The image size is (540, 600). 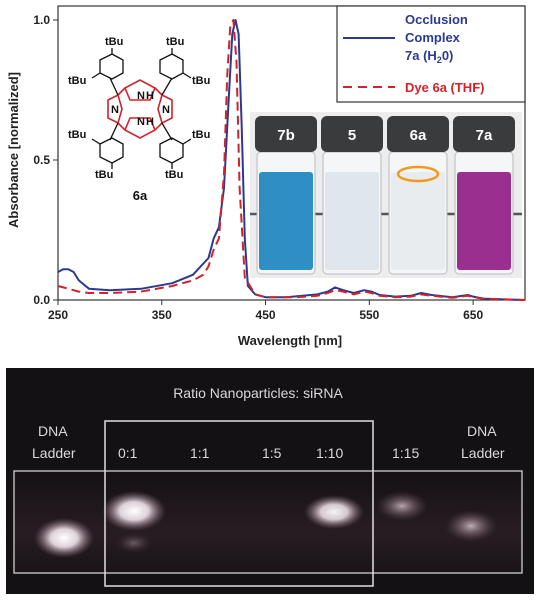 What do you see at coordinates (290, 340) in the screenshot?
I see `x-axis-title: Wavelength [nm]` at bounding box center [290, 340].